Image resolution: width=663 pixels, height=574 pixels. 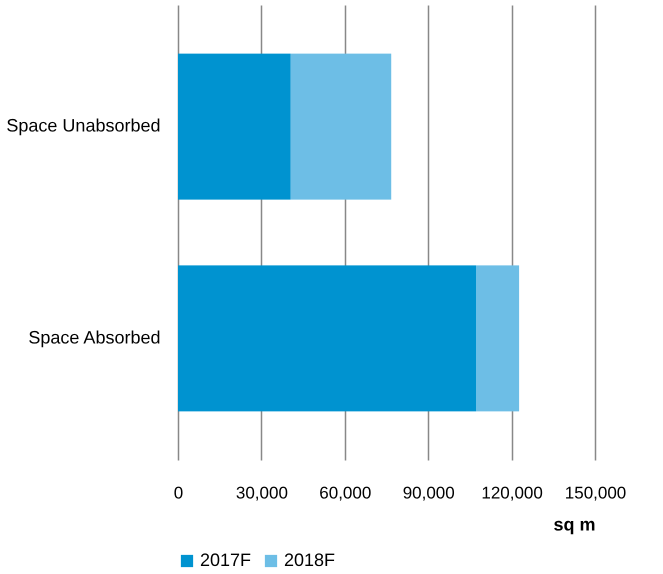 What do you see at coordinates (262, 493) in the screenshot?
I see `x-tick-label: 30,000` at bounding box center [262, 493].